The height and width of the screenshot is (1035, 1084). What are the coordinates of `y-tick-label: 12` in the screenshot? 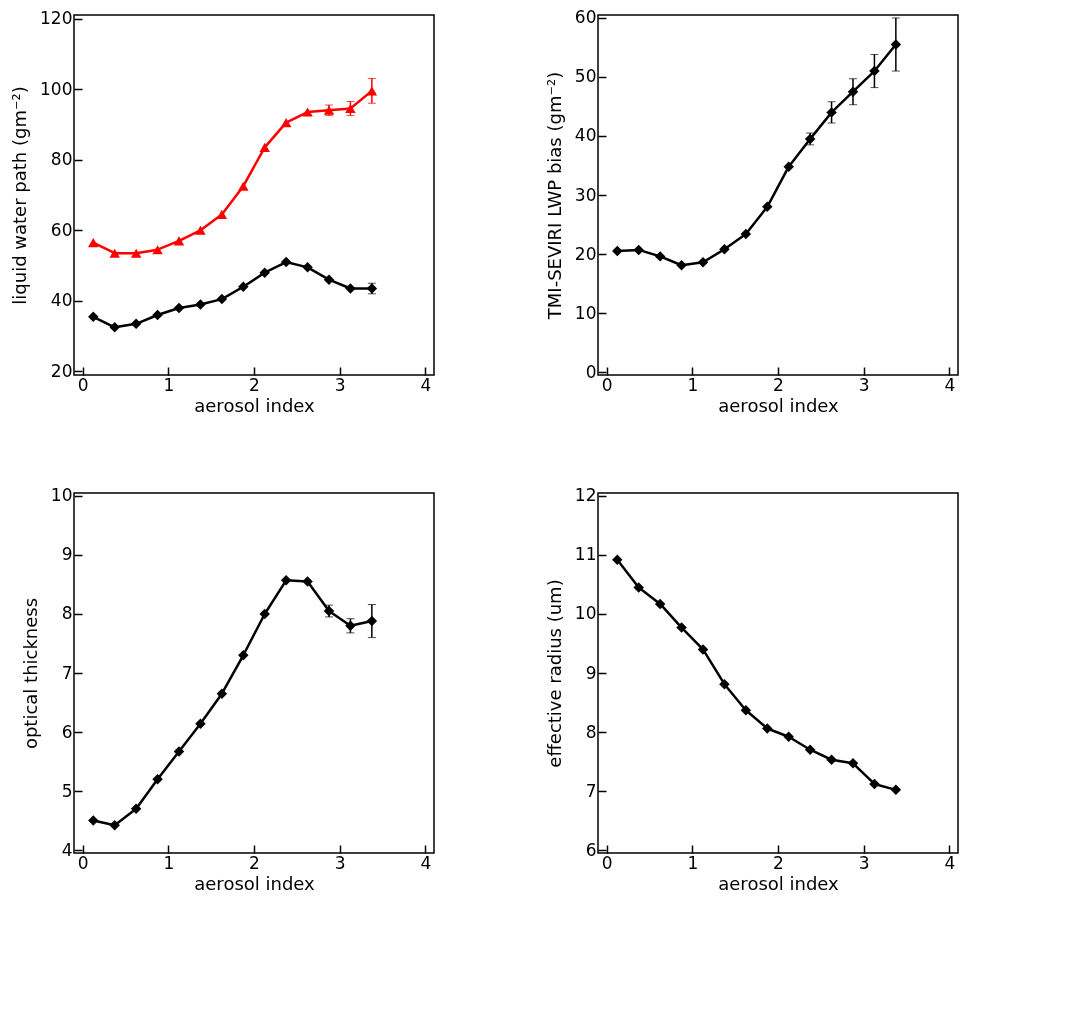 It's located at (585, 495).